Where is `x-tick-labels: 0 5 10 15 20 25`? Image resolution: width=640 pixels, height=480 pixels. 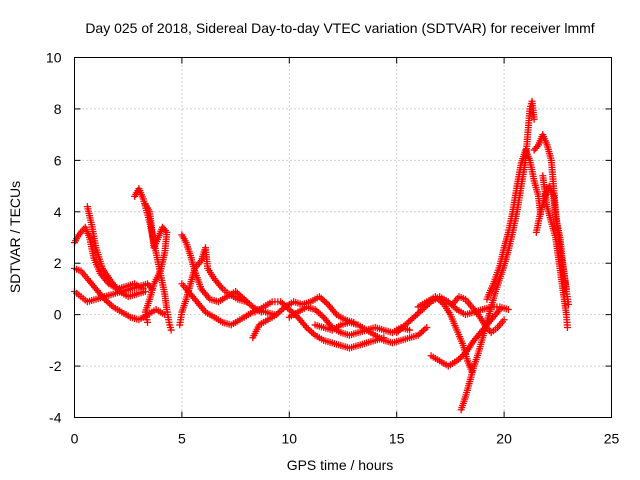 x-tick-labels: 0 5 10 15 20 25 is located at coordinates (345, 439).